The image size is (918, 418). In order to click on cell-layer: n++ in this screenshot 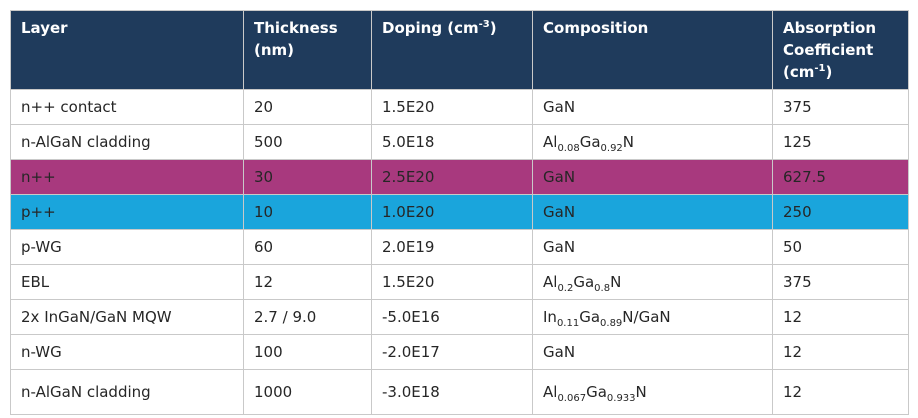, I will do `click(127, 177)`.